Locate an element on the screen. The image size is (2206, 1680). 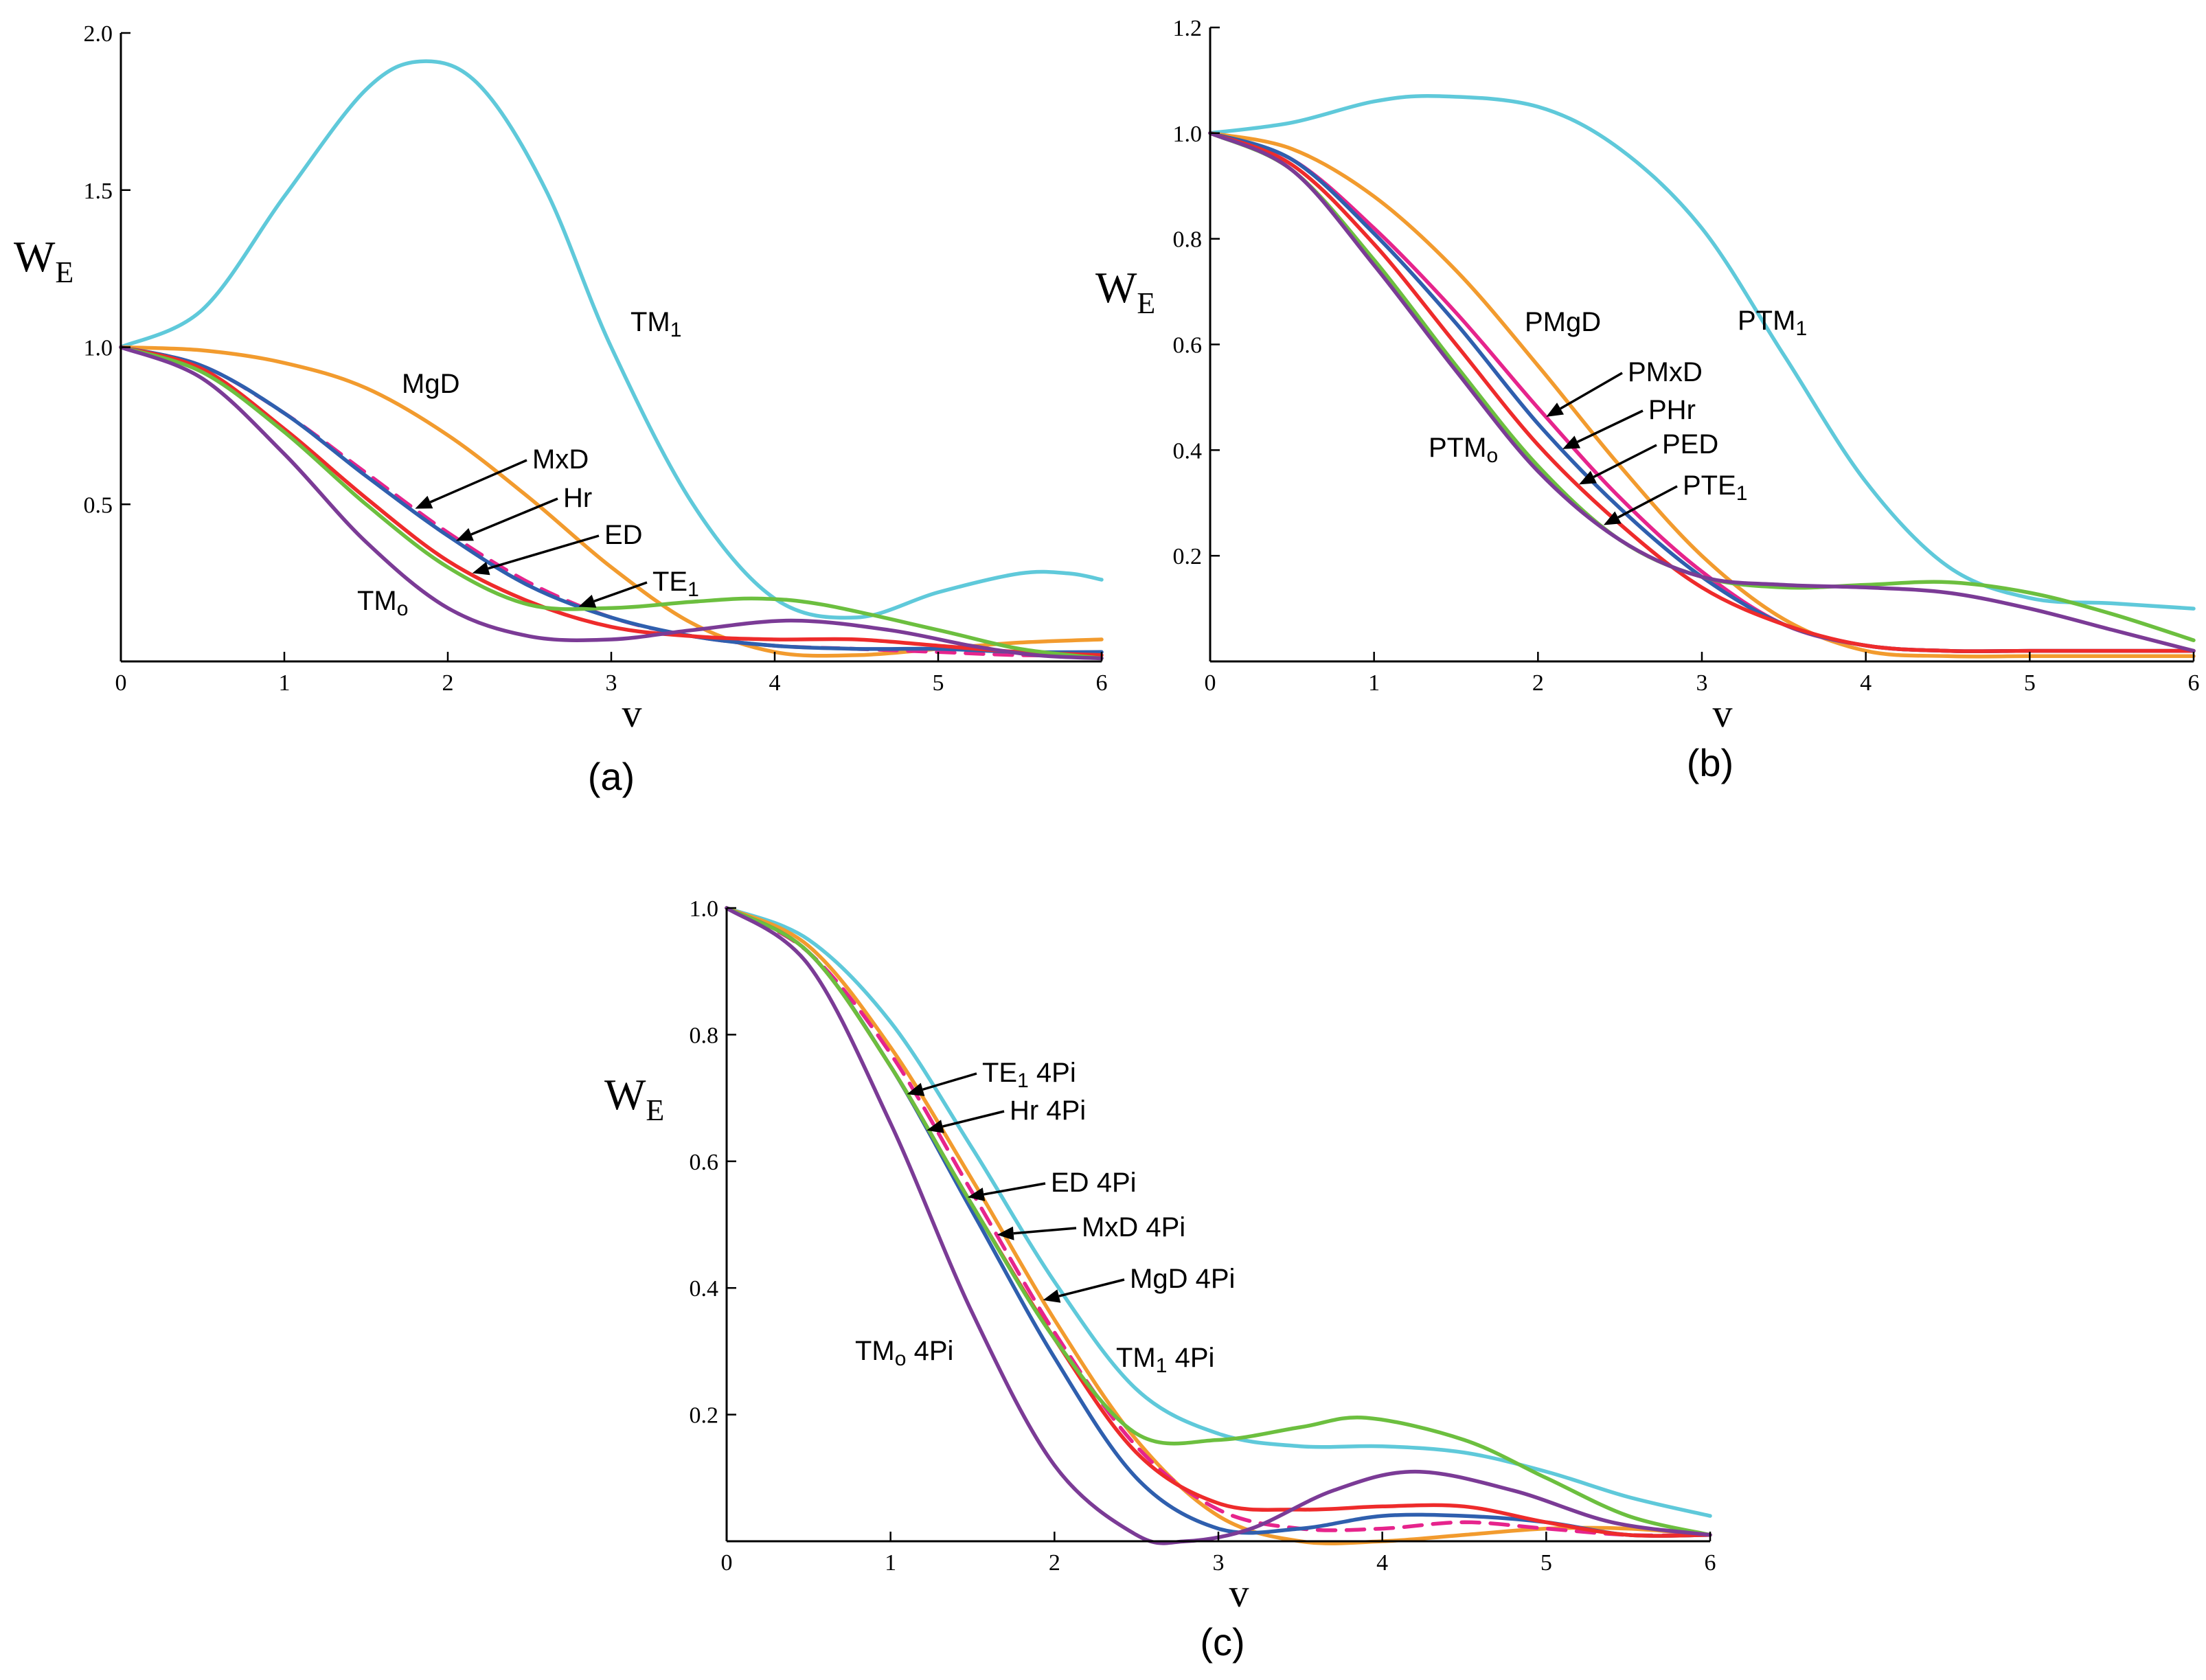
curve-label-te1: TE1 is located at coordinates (675, 584).